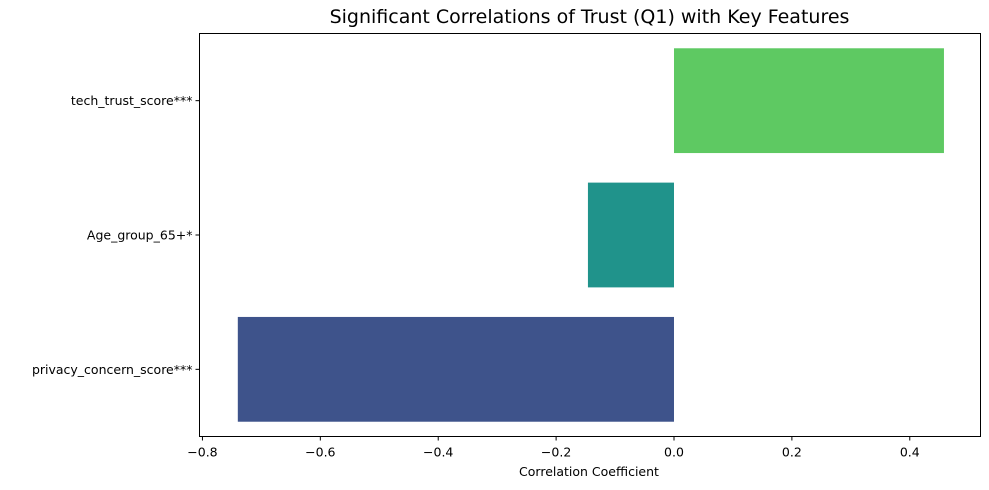  What do you see at coordinates (132, 100) in the screenshot?
I see `y-tick-label: tech_trust_score***` at bounding box center [132, 100].